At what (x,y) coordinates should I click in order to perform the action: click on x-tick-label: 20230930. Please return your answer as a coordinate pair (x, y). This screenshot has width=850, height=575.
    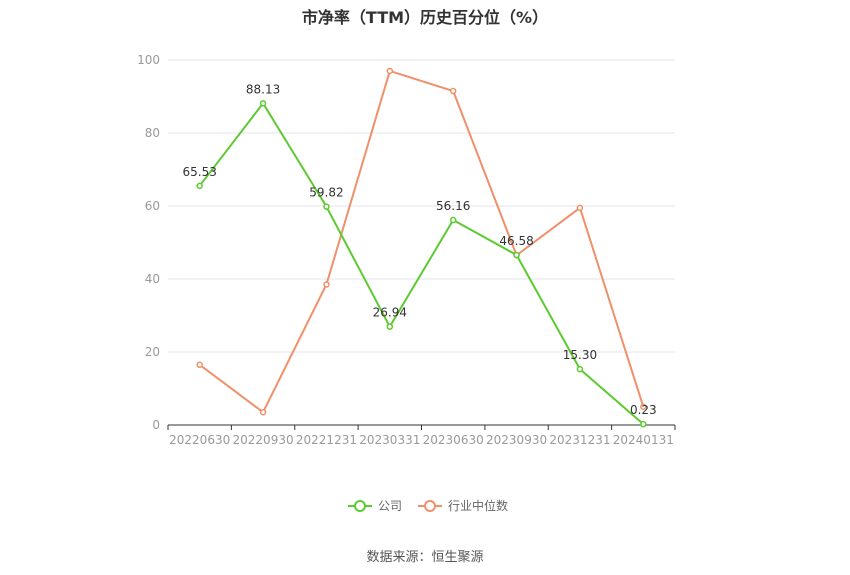
    Looking at the image, I should click on (516, 440).